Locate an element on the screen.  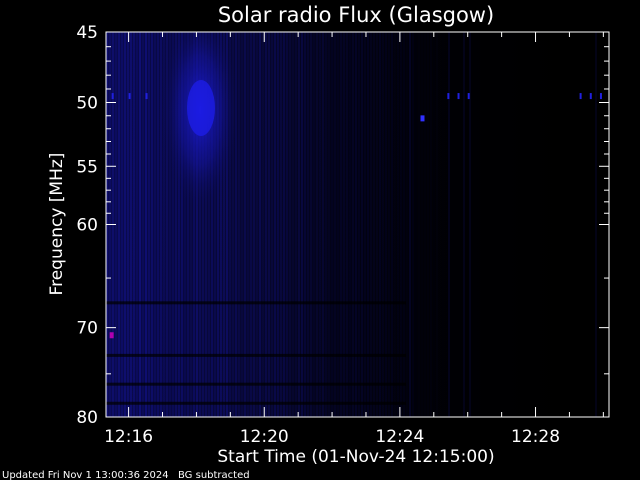
x-tick-label: 12:28 is located at coordinates (535, 437).